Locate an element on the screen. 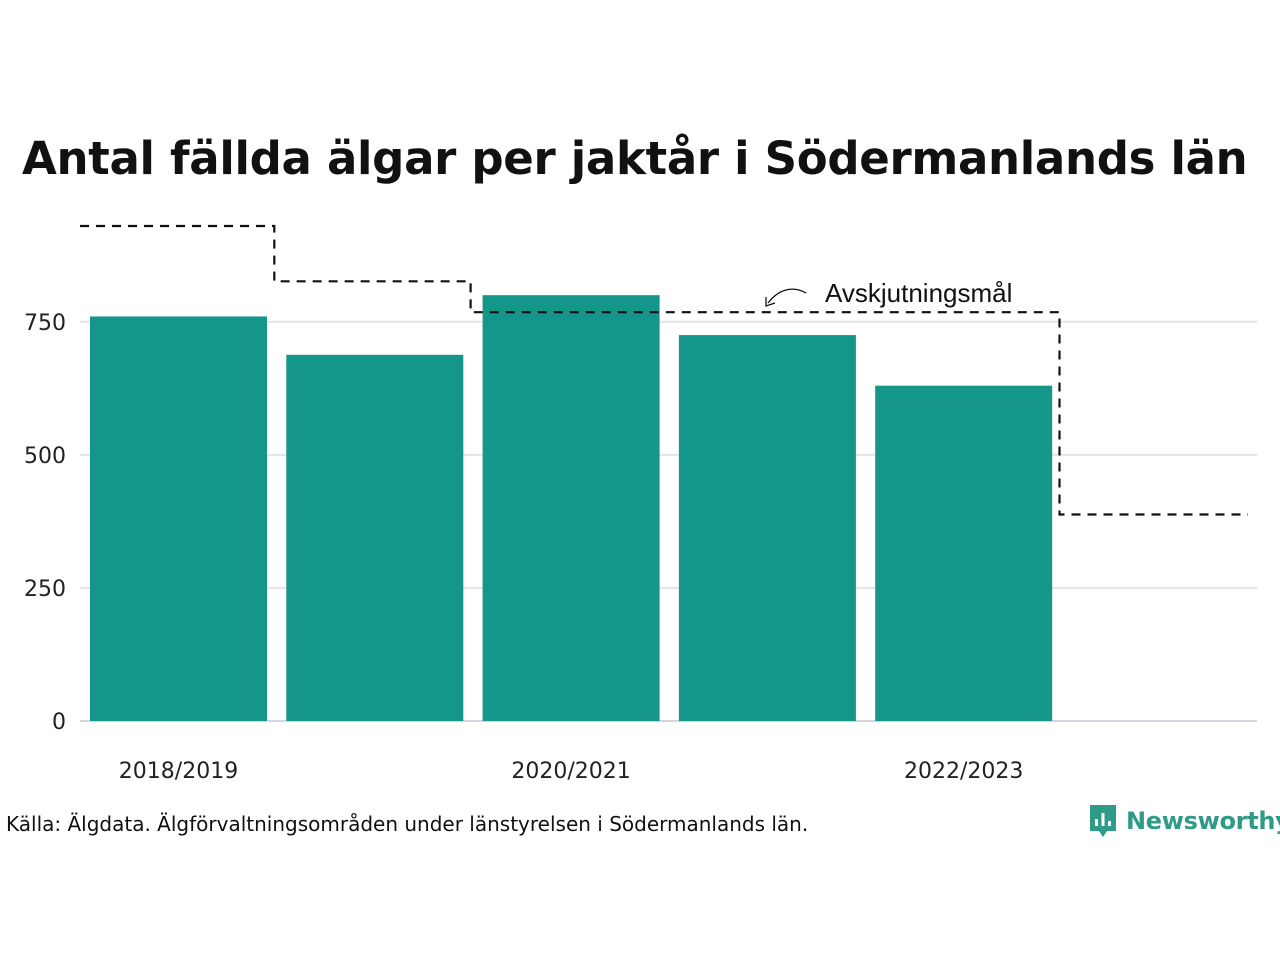 The height and width of the screenshot is (960, 1280). x-axis: 2018/2019 2020/2021 2022/2023 is located at coordinates (571, 771).